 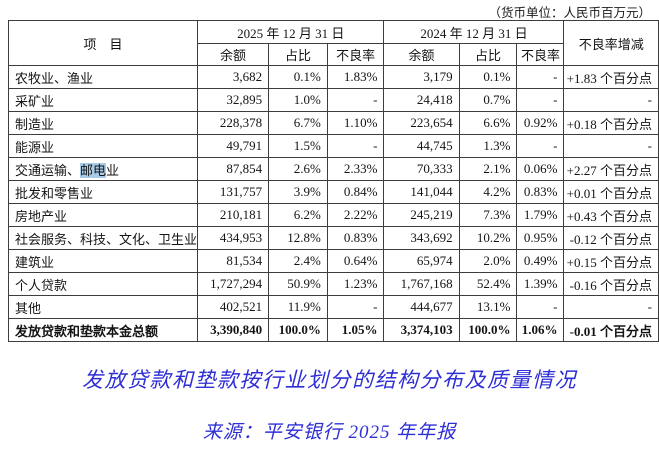 What do you see at coordinates (233, 215) in the screenshot?
I see `cell-value: 210,181` at bounding box center [233, 215].